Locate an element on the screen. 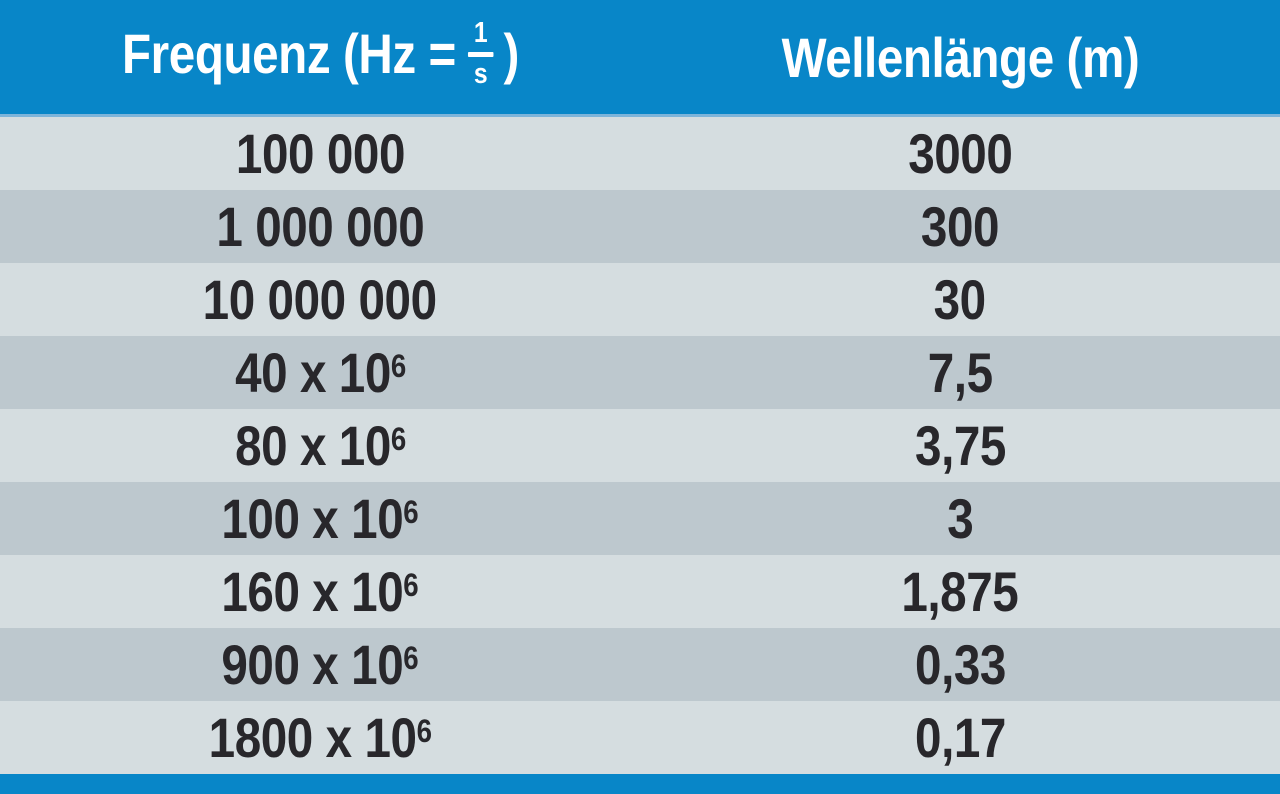  frequency-header-prefix: Frequenz (Hz = is located at coordinates (288, 53).